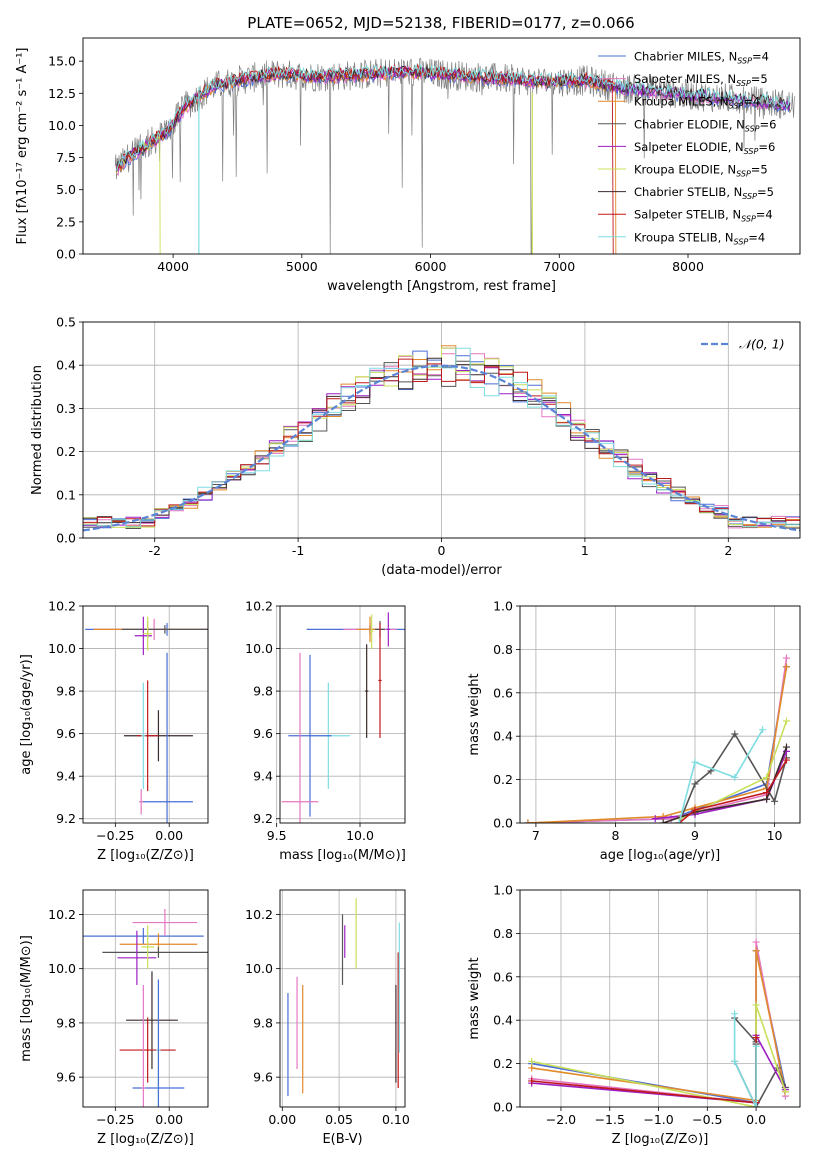  What do you see at coordinates (66, 157) in the screenshot?
I see `y-tick-label: 7.5` at bounding box center [66, 157].